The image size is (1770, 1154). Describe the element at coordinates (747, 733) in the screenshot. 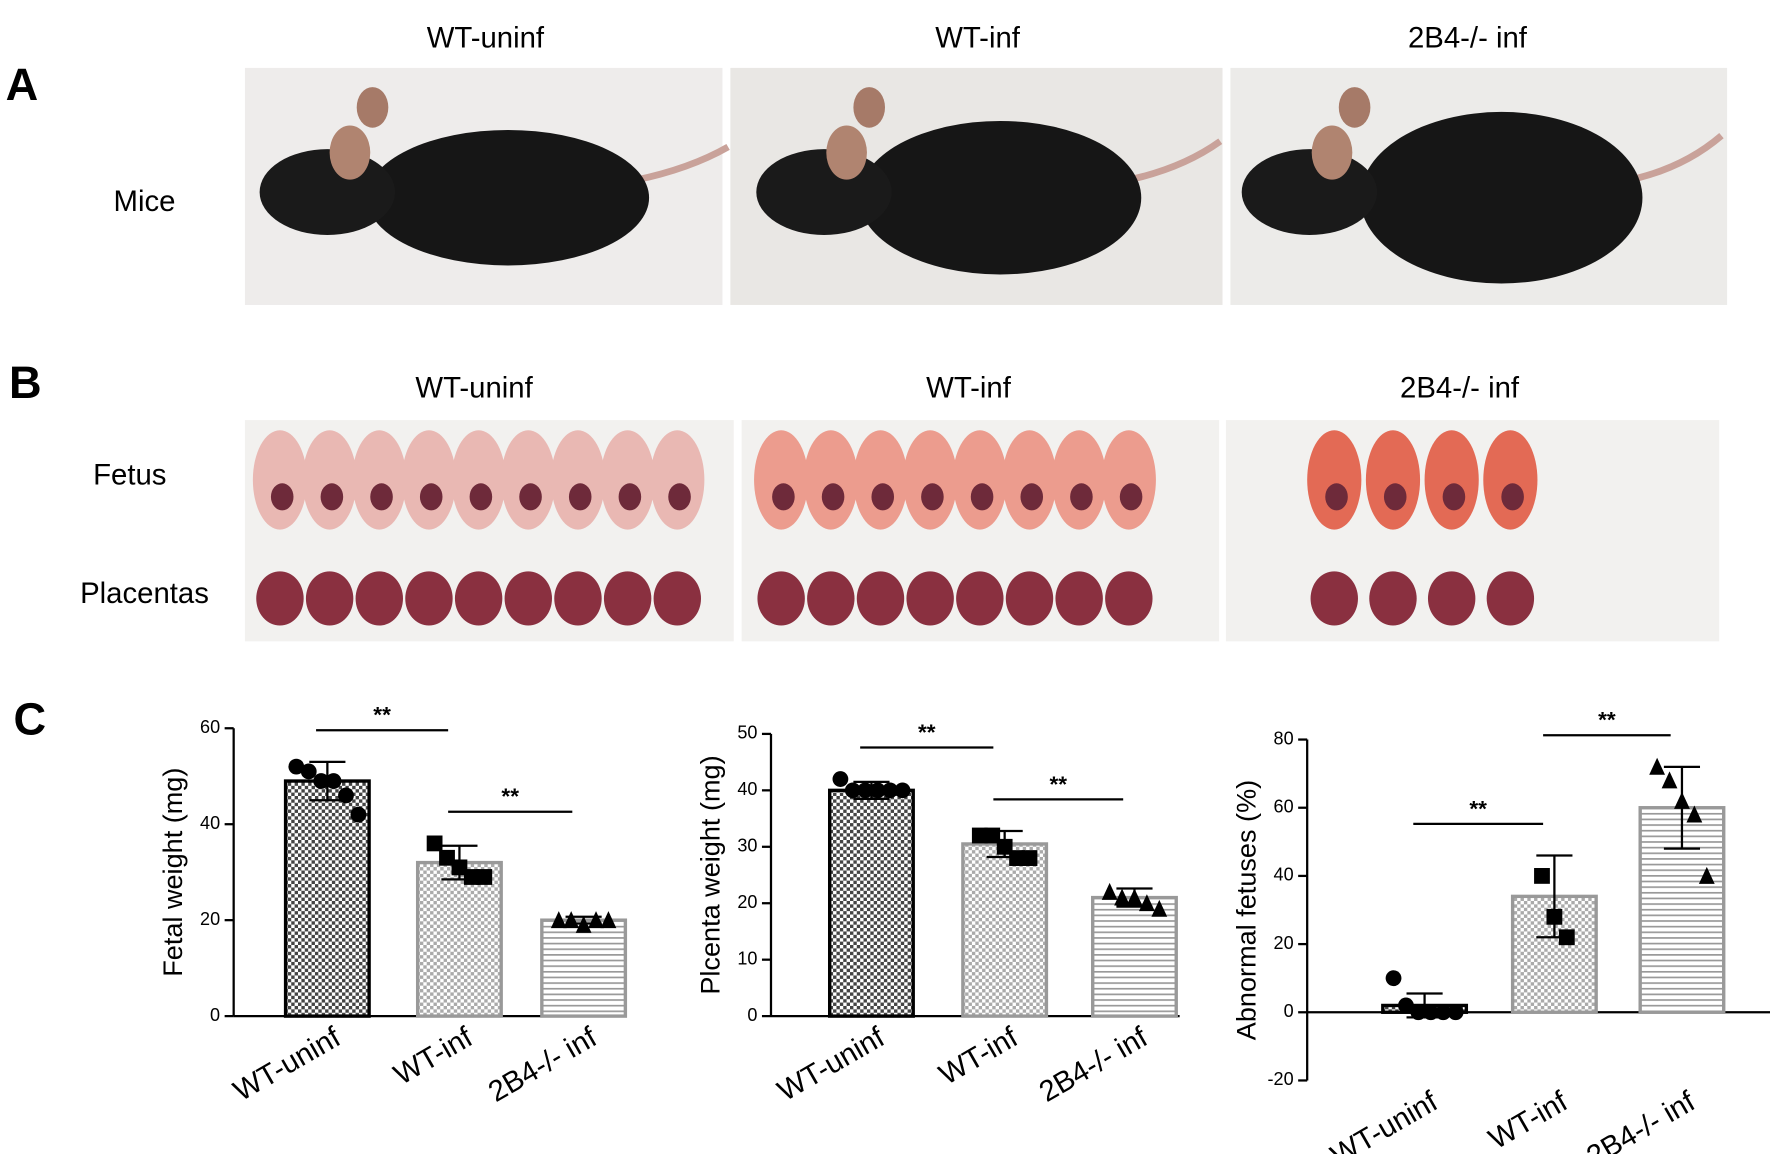

I see `y-tick-label: 50` at that location.